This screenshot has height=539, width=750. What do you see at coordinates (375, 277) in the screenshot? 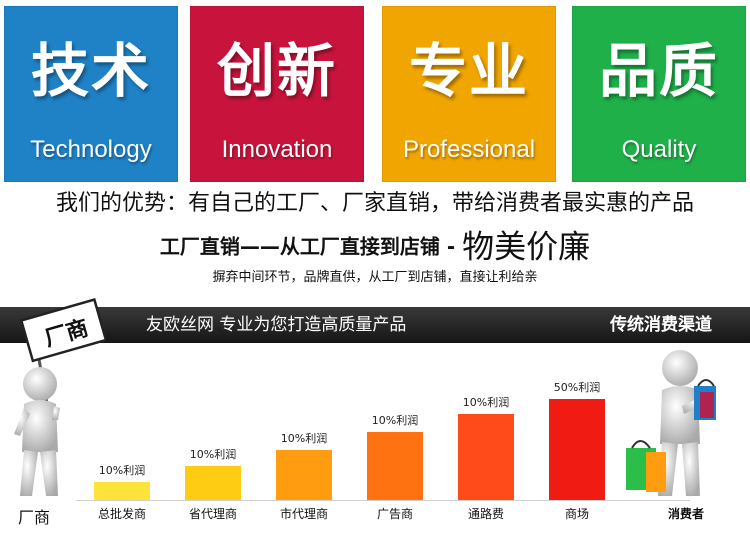
I see `slogan-subtitle: 摒弃中间环节，品牌直供，从工厂到店铺，直接让利给亲` at bounding box center [375, 277].